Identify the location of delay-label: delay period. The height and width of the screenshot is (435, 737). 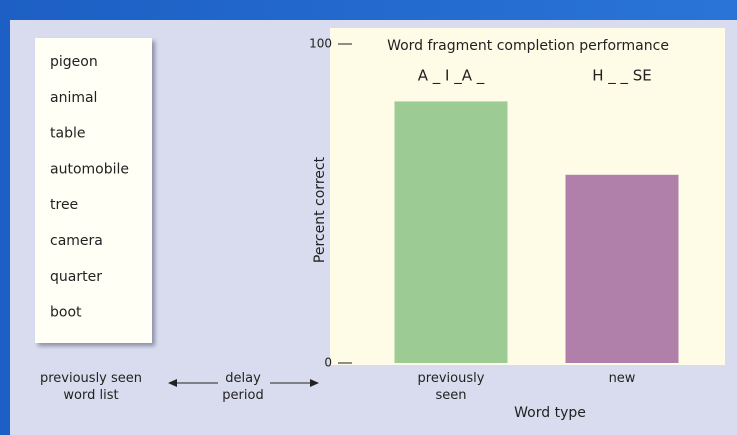
(243, 387).